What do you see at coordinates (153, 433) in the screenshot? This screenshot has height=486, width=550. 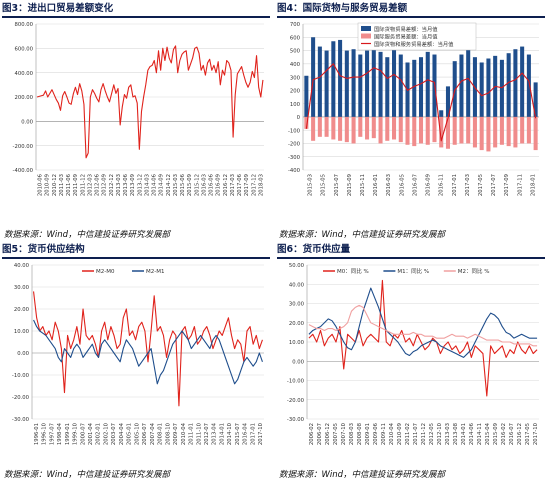 I see `x-tick-label: 2007-04` at bounding box center [153, 433].